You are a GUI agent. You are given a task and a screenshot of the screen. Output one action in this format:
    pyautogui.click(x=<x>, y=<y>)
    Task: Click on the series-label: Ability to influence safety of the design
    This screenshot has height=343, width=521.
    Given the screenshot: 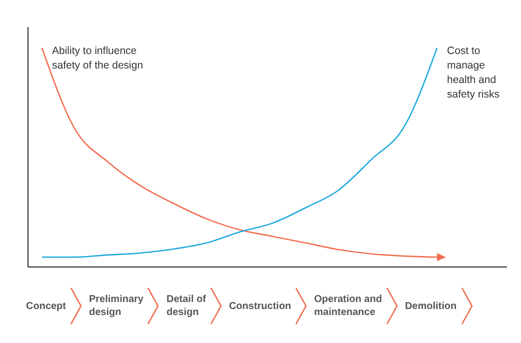 What is the action you would take?
    pyautogui.click(x=98, y=58)
    